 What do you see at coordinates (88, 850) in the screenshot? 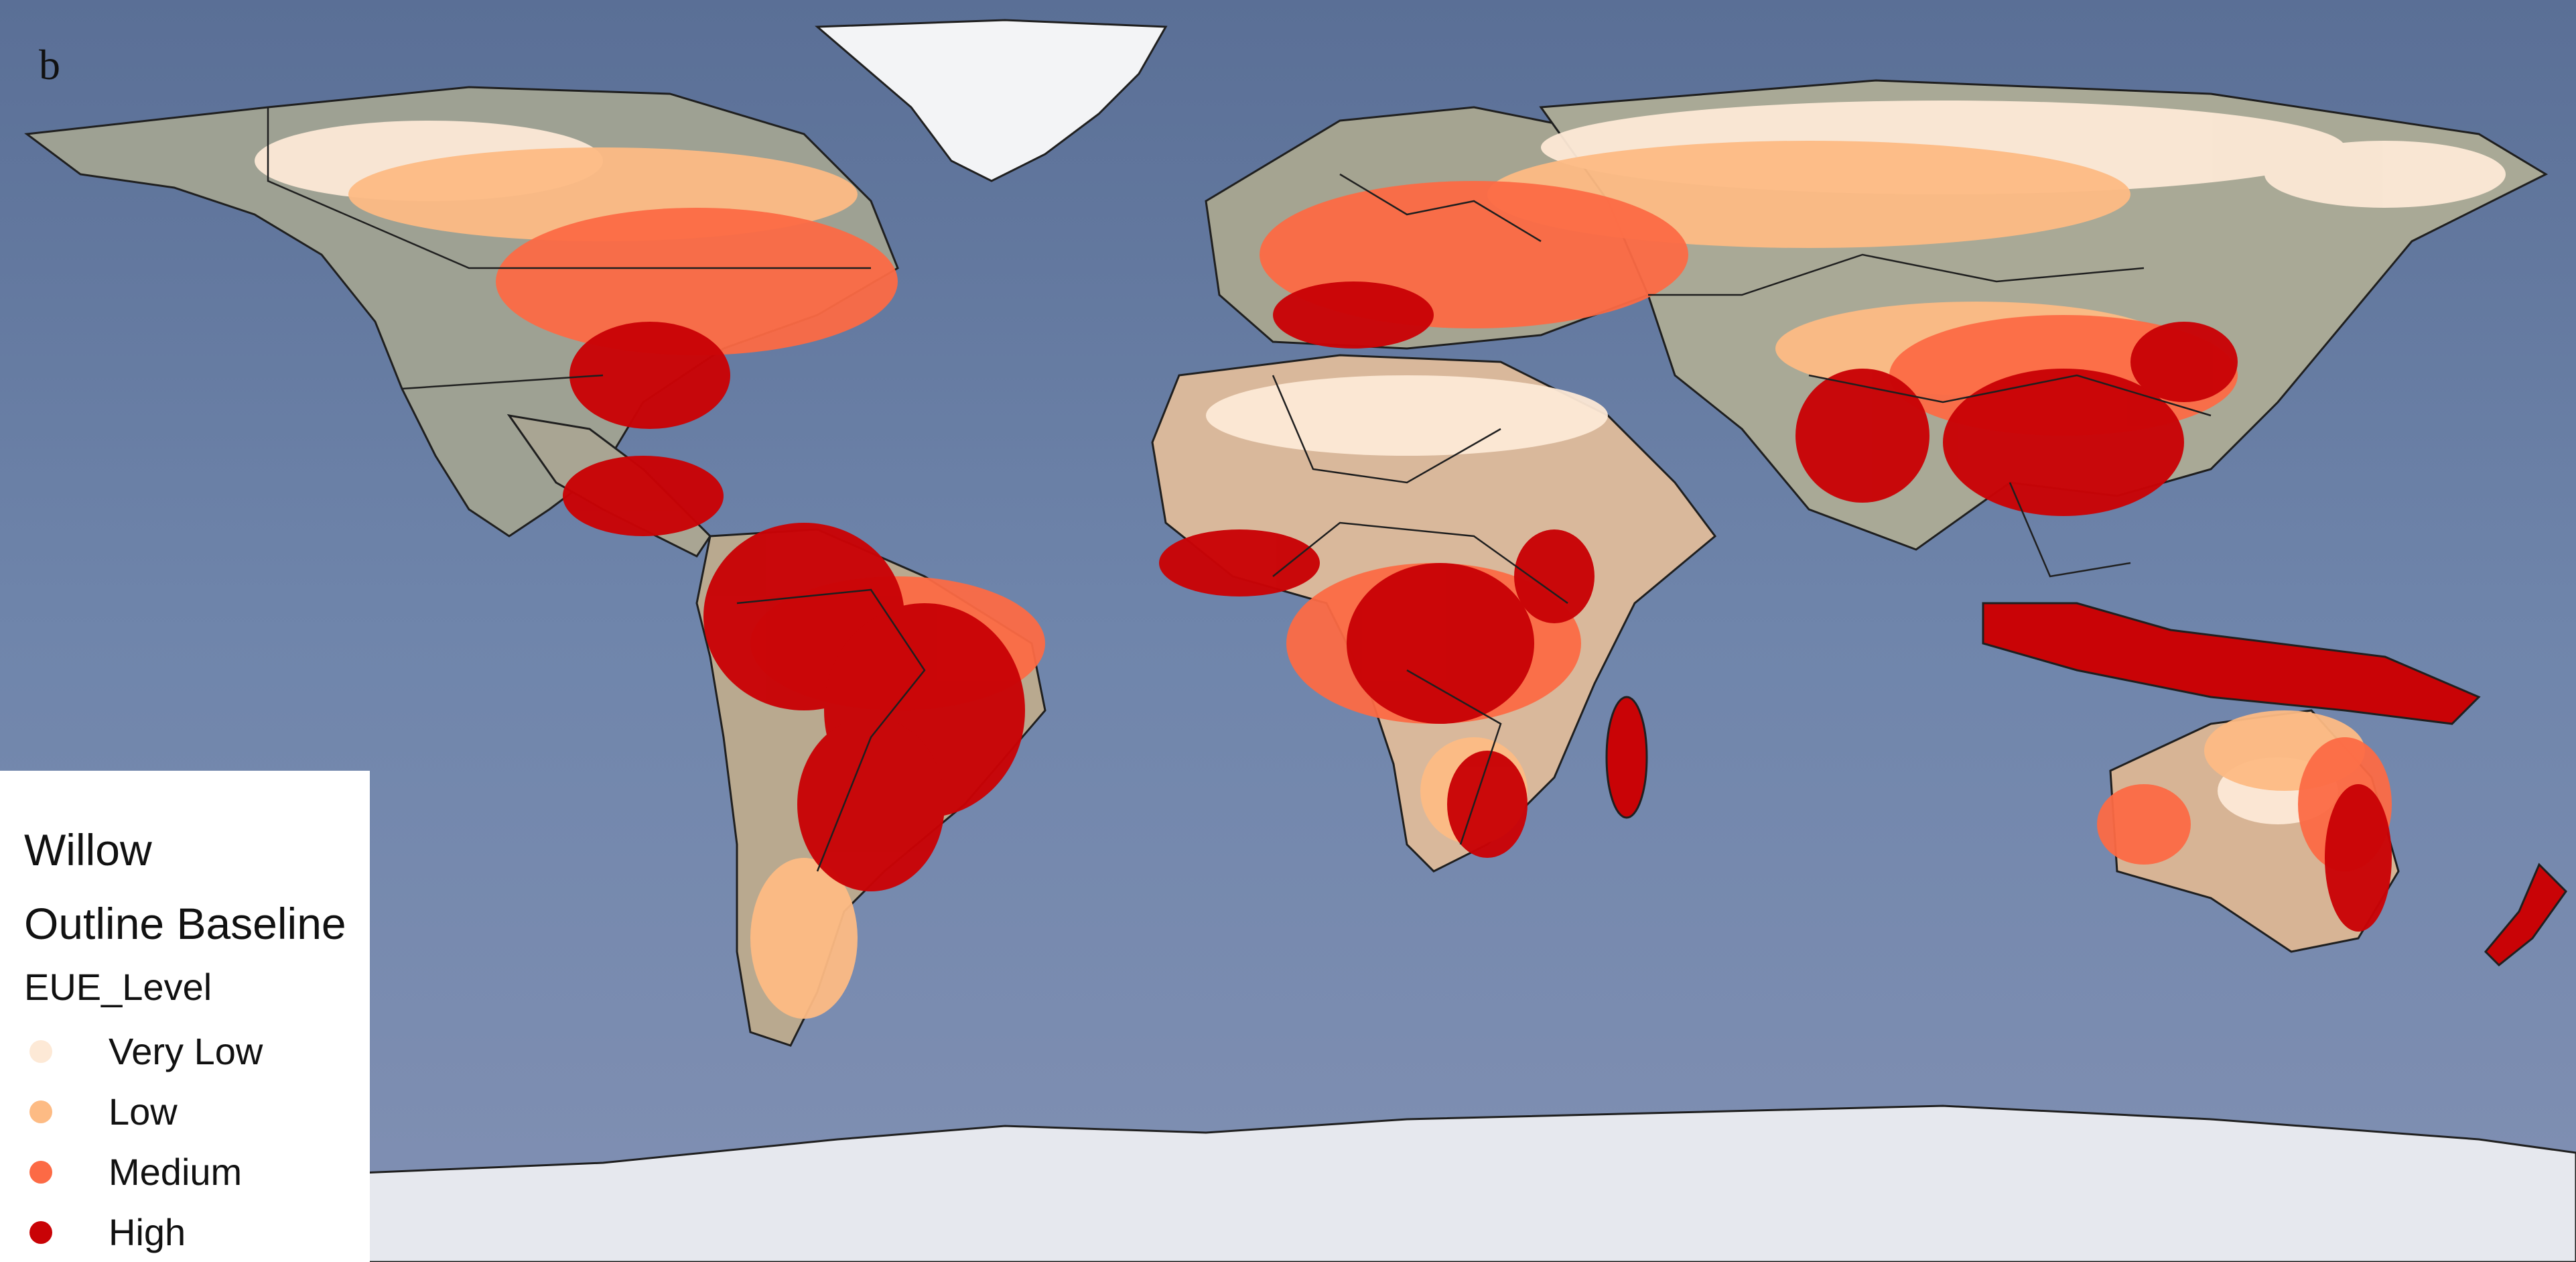
I see `legend-title: Willow` at bounding box center [88, 850].